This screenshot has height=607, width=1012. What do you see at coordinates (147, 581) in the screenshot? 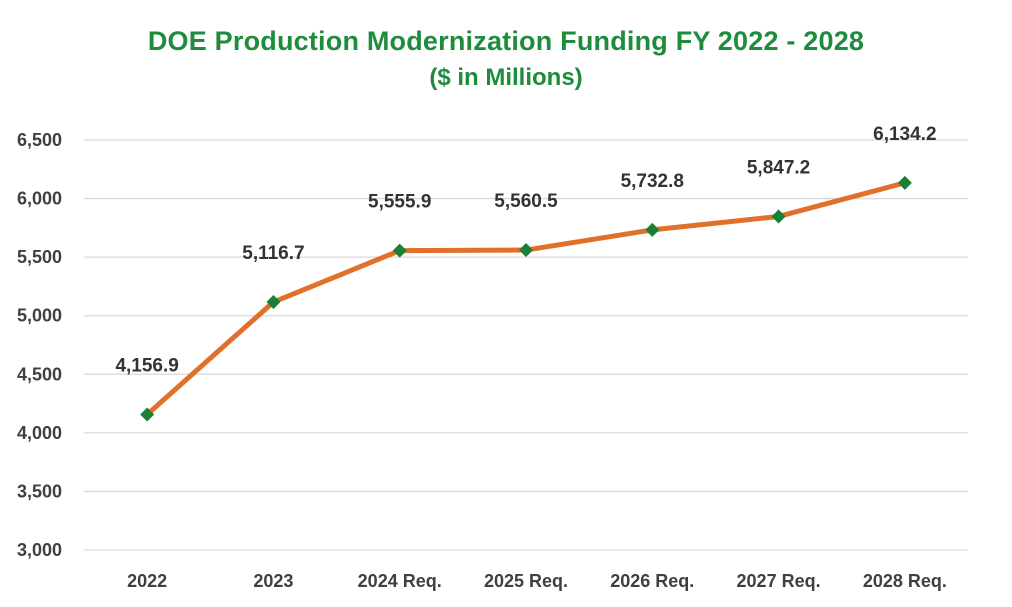
I see `x-tick-label: 2022` at bounding box center [147, 581].